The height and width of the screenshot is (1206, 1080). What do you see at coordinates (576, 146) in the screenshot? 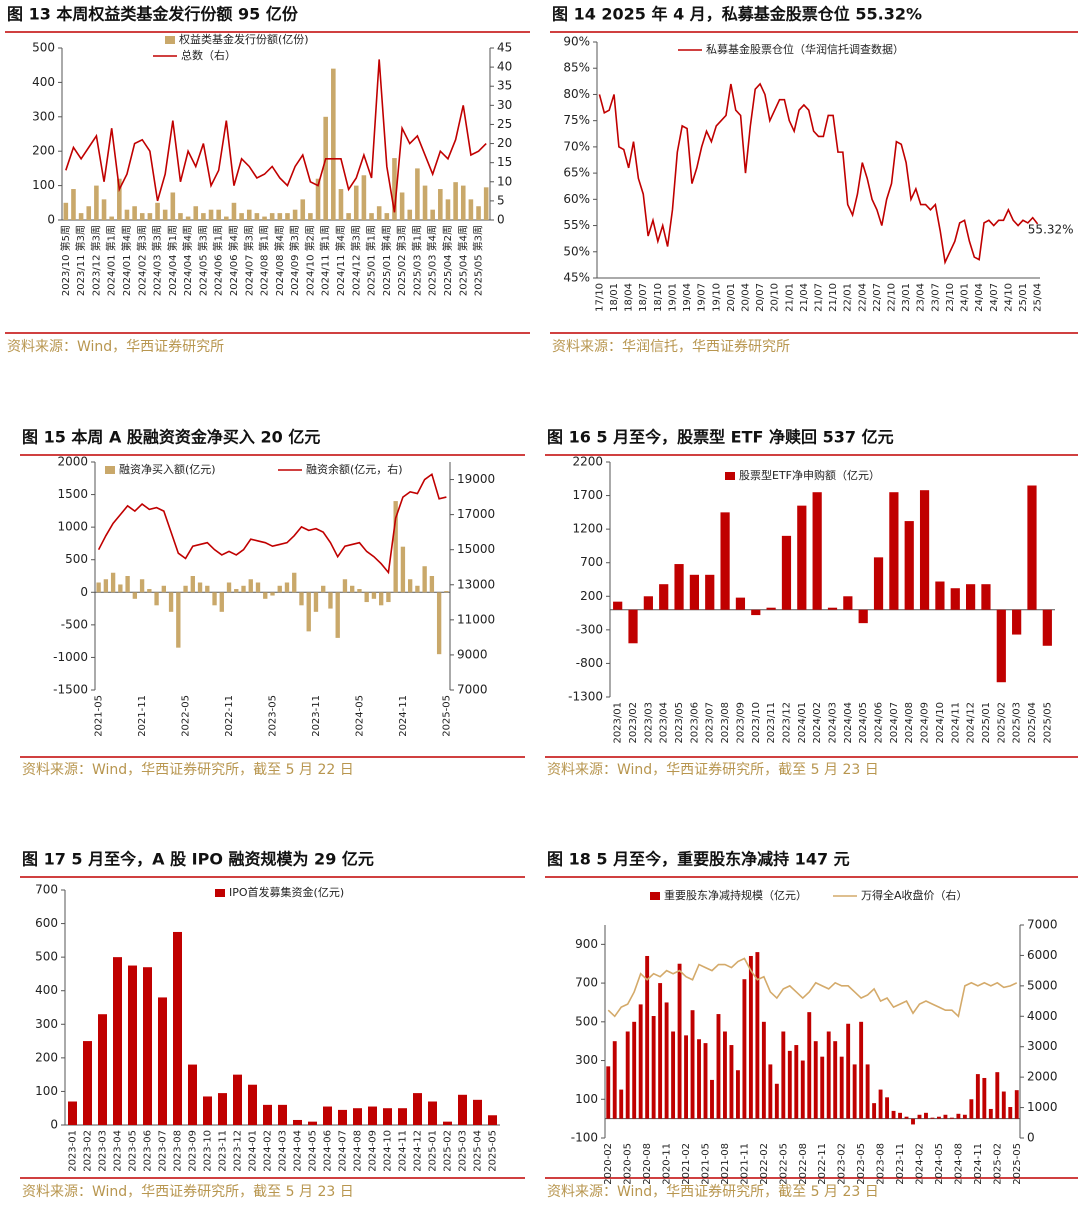
I see `y-tick-label: 70%` at bounding box center [576, 146].